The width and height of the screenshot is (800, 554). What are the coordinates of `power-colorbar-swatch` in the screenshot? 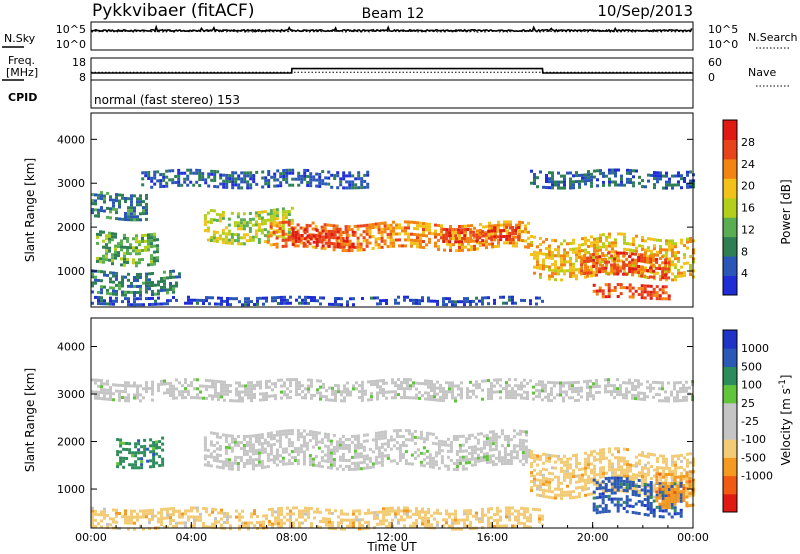 It's located at (730, 149).